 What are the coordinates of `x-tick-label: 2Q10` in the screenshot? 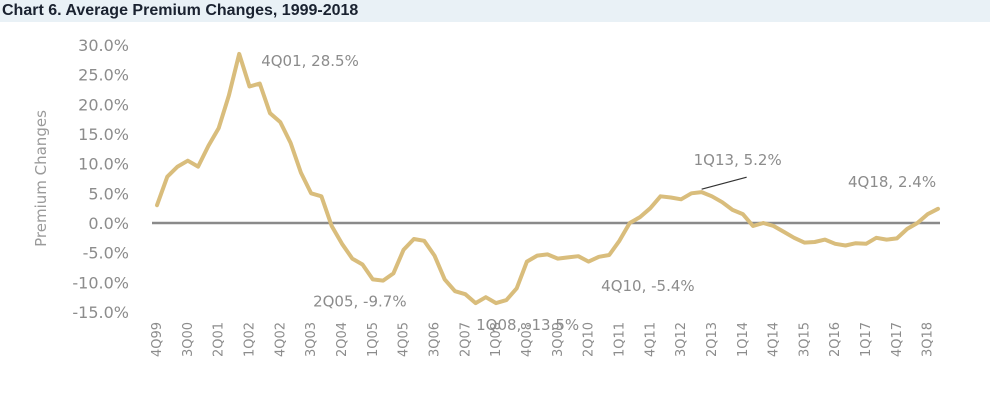 It's located at (589, 339).